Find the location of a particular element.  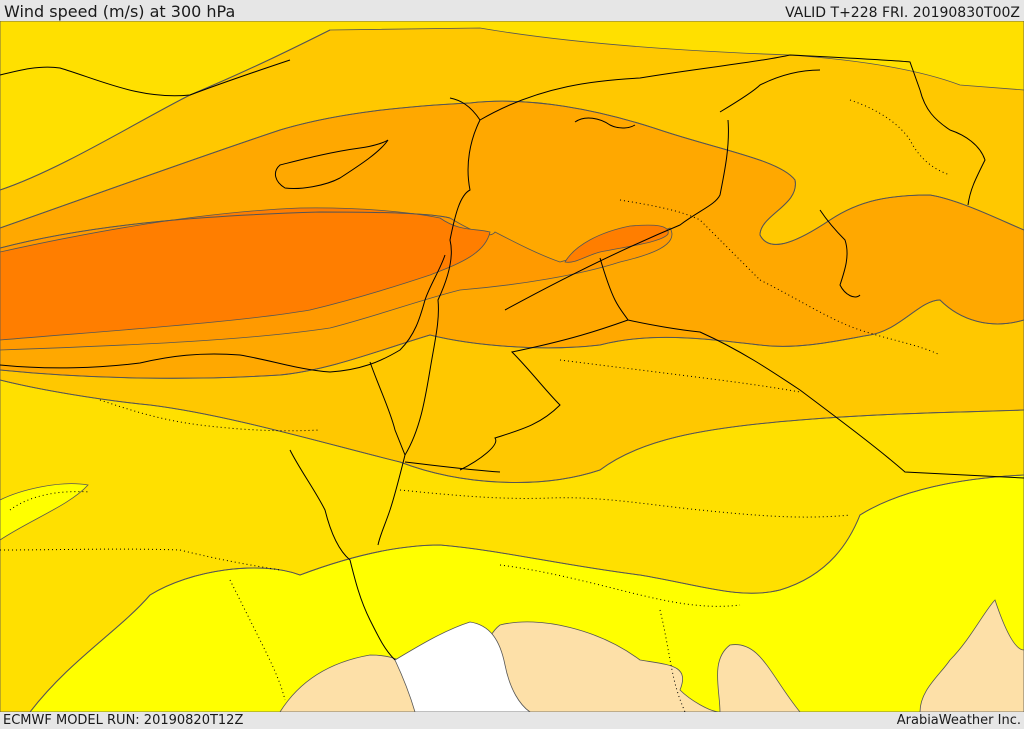

wind-lowest-zone is located at coordinates (462, 666).